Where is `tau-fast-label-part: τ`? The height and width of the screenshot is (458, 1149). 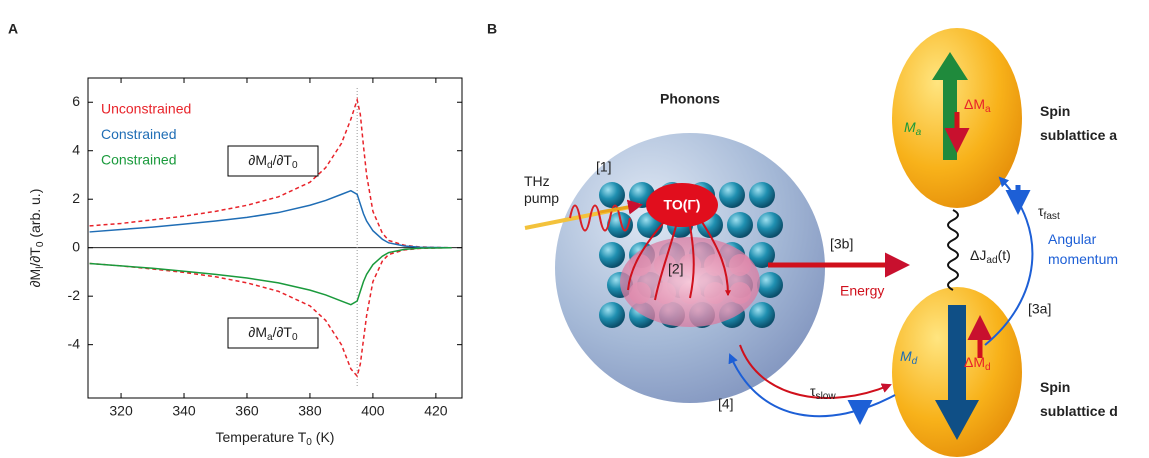
tau-fast-label-part: τ is located at coordinates (1041, 211).